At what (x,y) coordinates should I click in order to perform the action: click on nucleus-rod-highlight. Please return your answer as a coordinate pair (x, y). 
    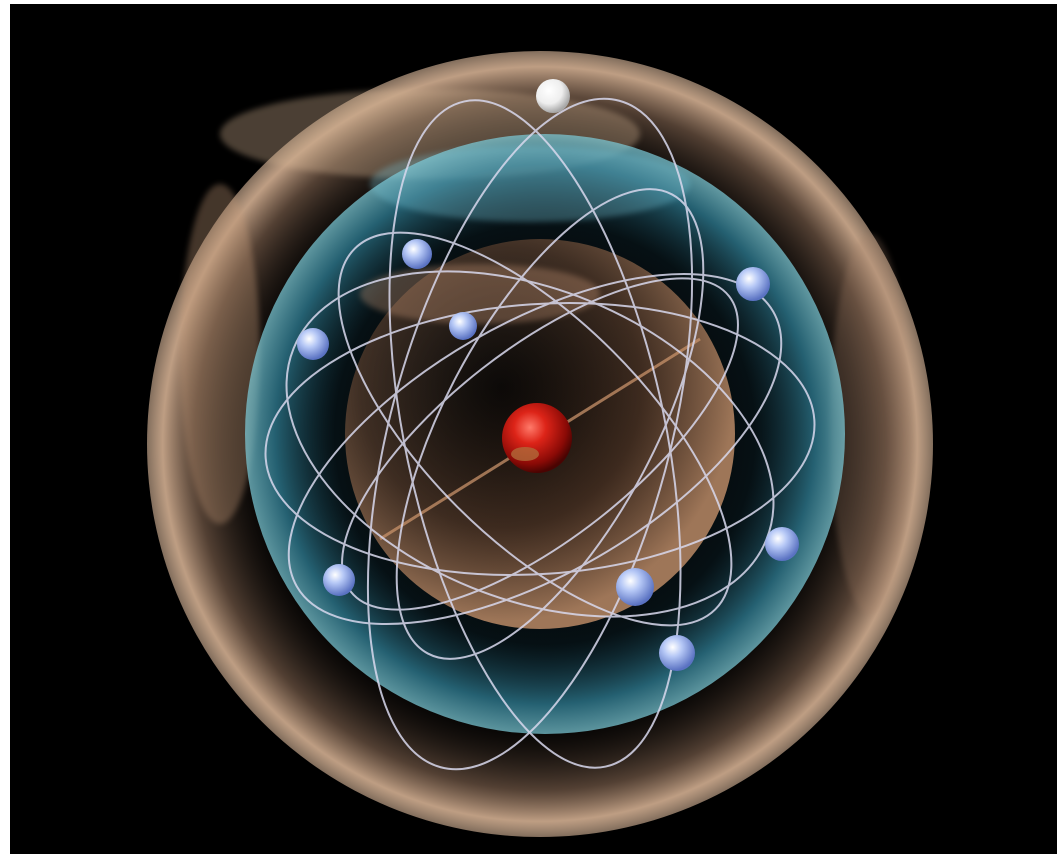
    Looking at the image, I should click on (525, 454).